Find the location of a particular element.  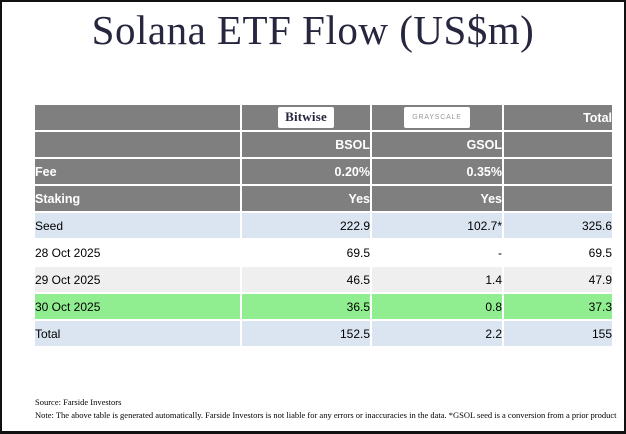

gsol-value-cell: 1.4 is located at coordinates (437, 279).